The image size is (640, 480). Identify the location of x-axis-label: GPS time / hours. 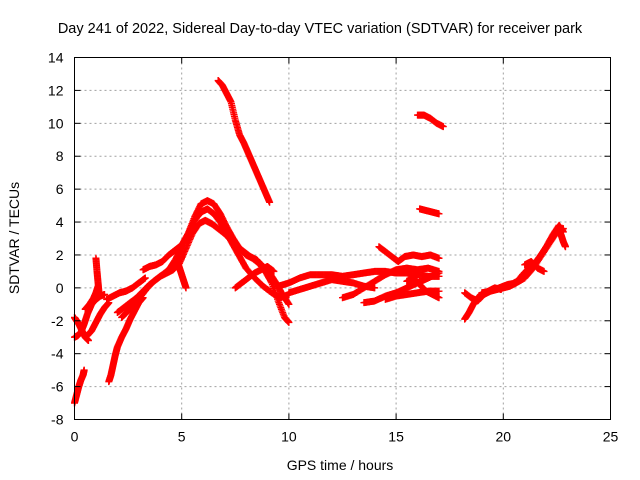
(340, 465).